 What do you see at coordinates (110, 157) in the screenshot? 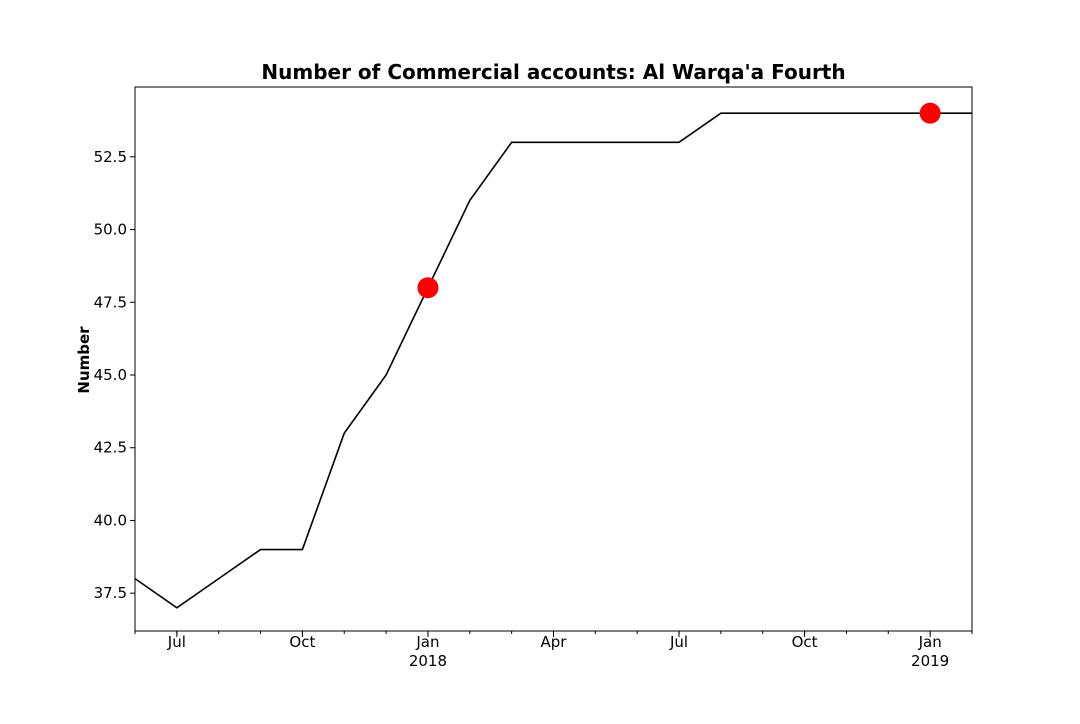
I see `y-tick-label: 52.5` at bounding box center [110, 157].